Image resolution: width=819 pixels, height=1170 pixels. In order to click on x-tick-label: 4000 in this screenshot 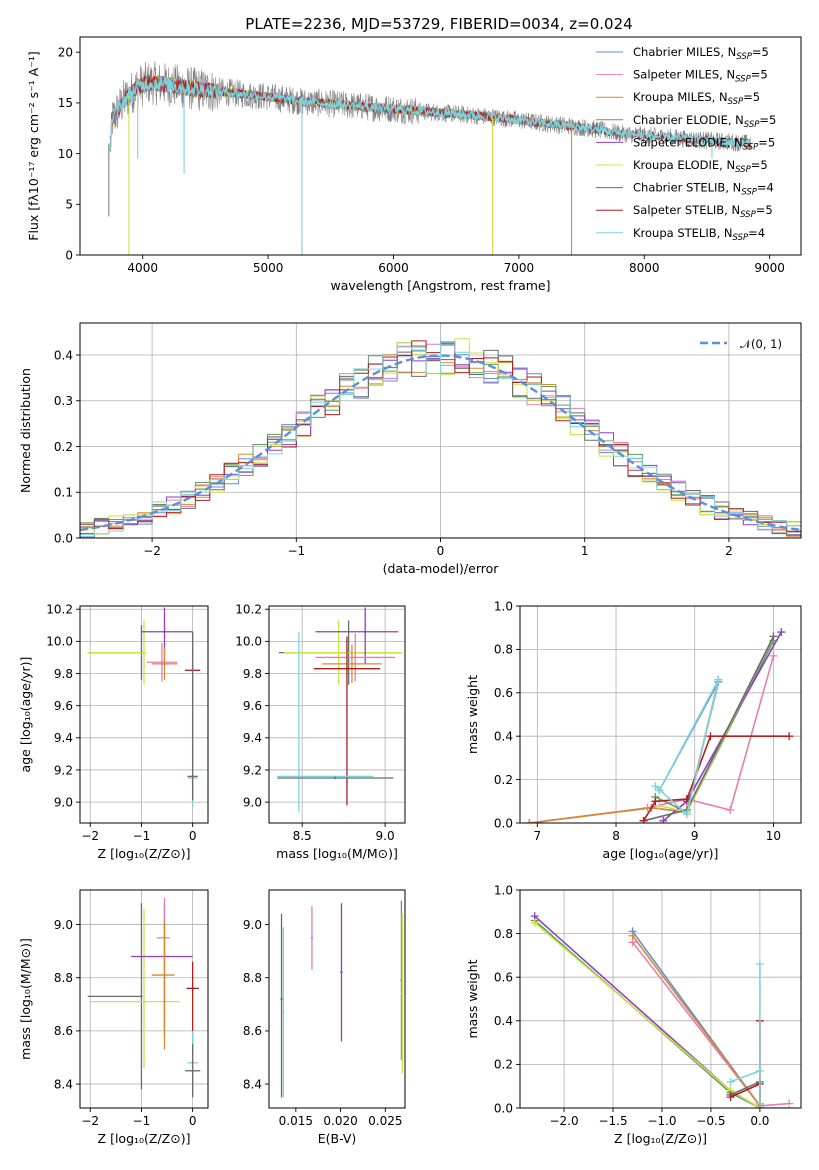, I will do `click(142, 268)`.